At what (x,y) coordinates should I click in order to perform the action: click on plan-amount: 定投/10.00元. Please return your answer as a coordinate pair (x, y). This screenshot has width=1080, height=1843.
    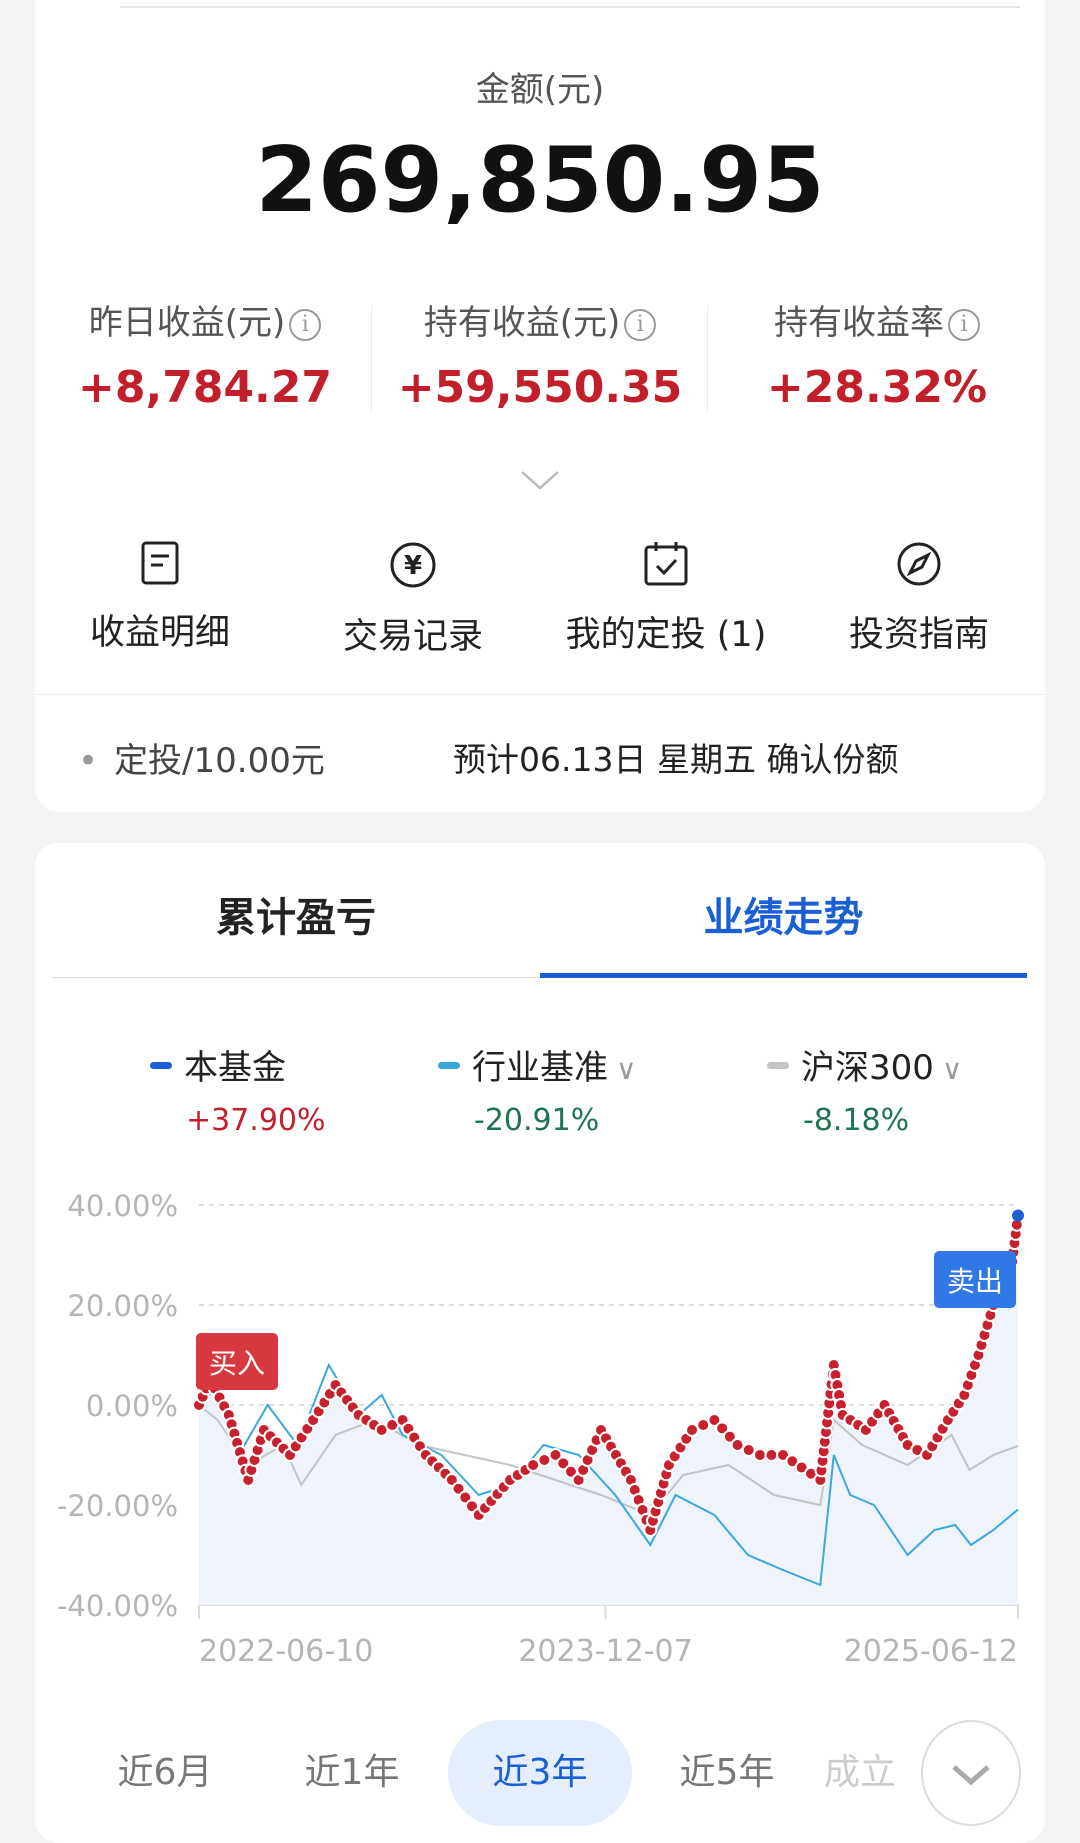
    Looking at the image, I should click on (219, 761).